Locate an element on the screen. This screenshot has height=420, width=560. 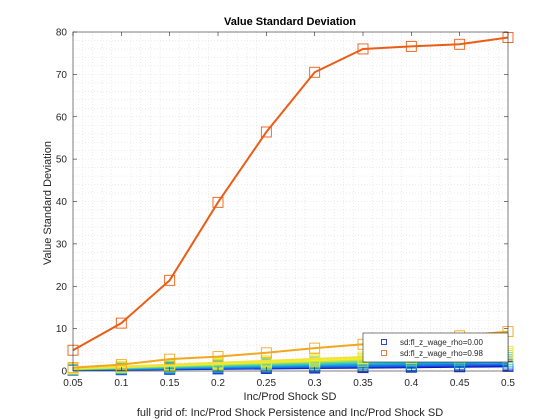
x-tick-label: 0.5 is located at coordinates (508, 383).